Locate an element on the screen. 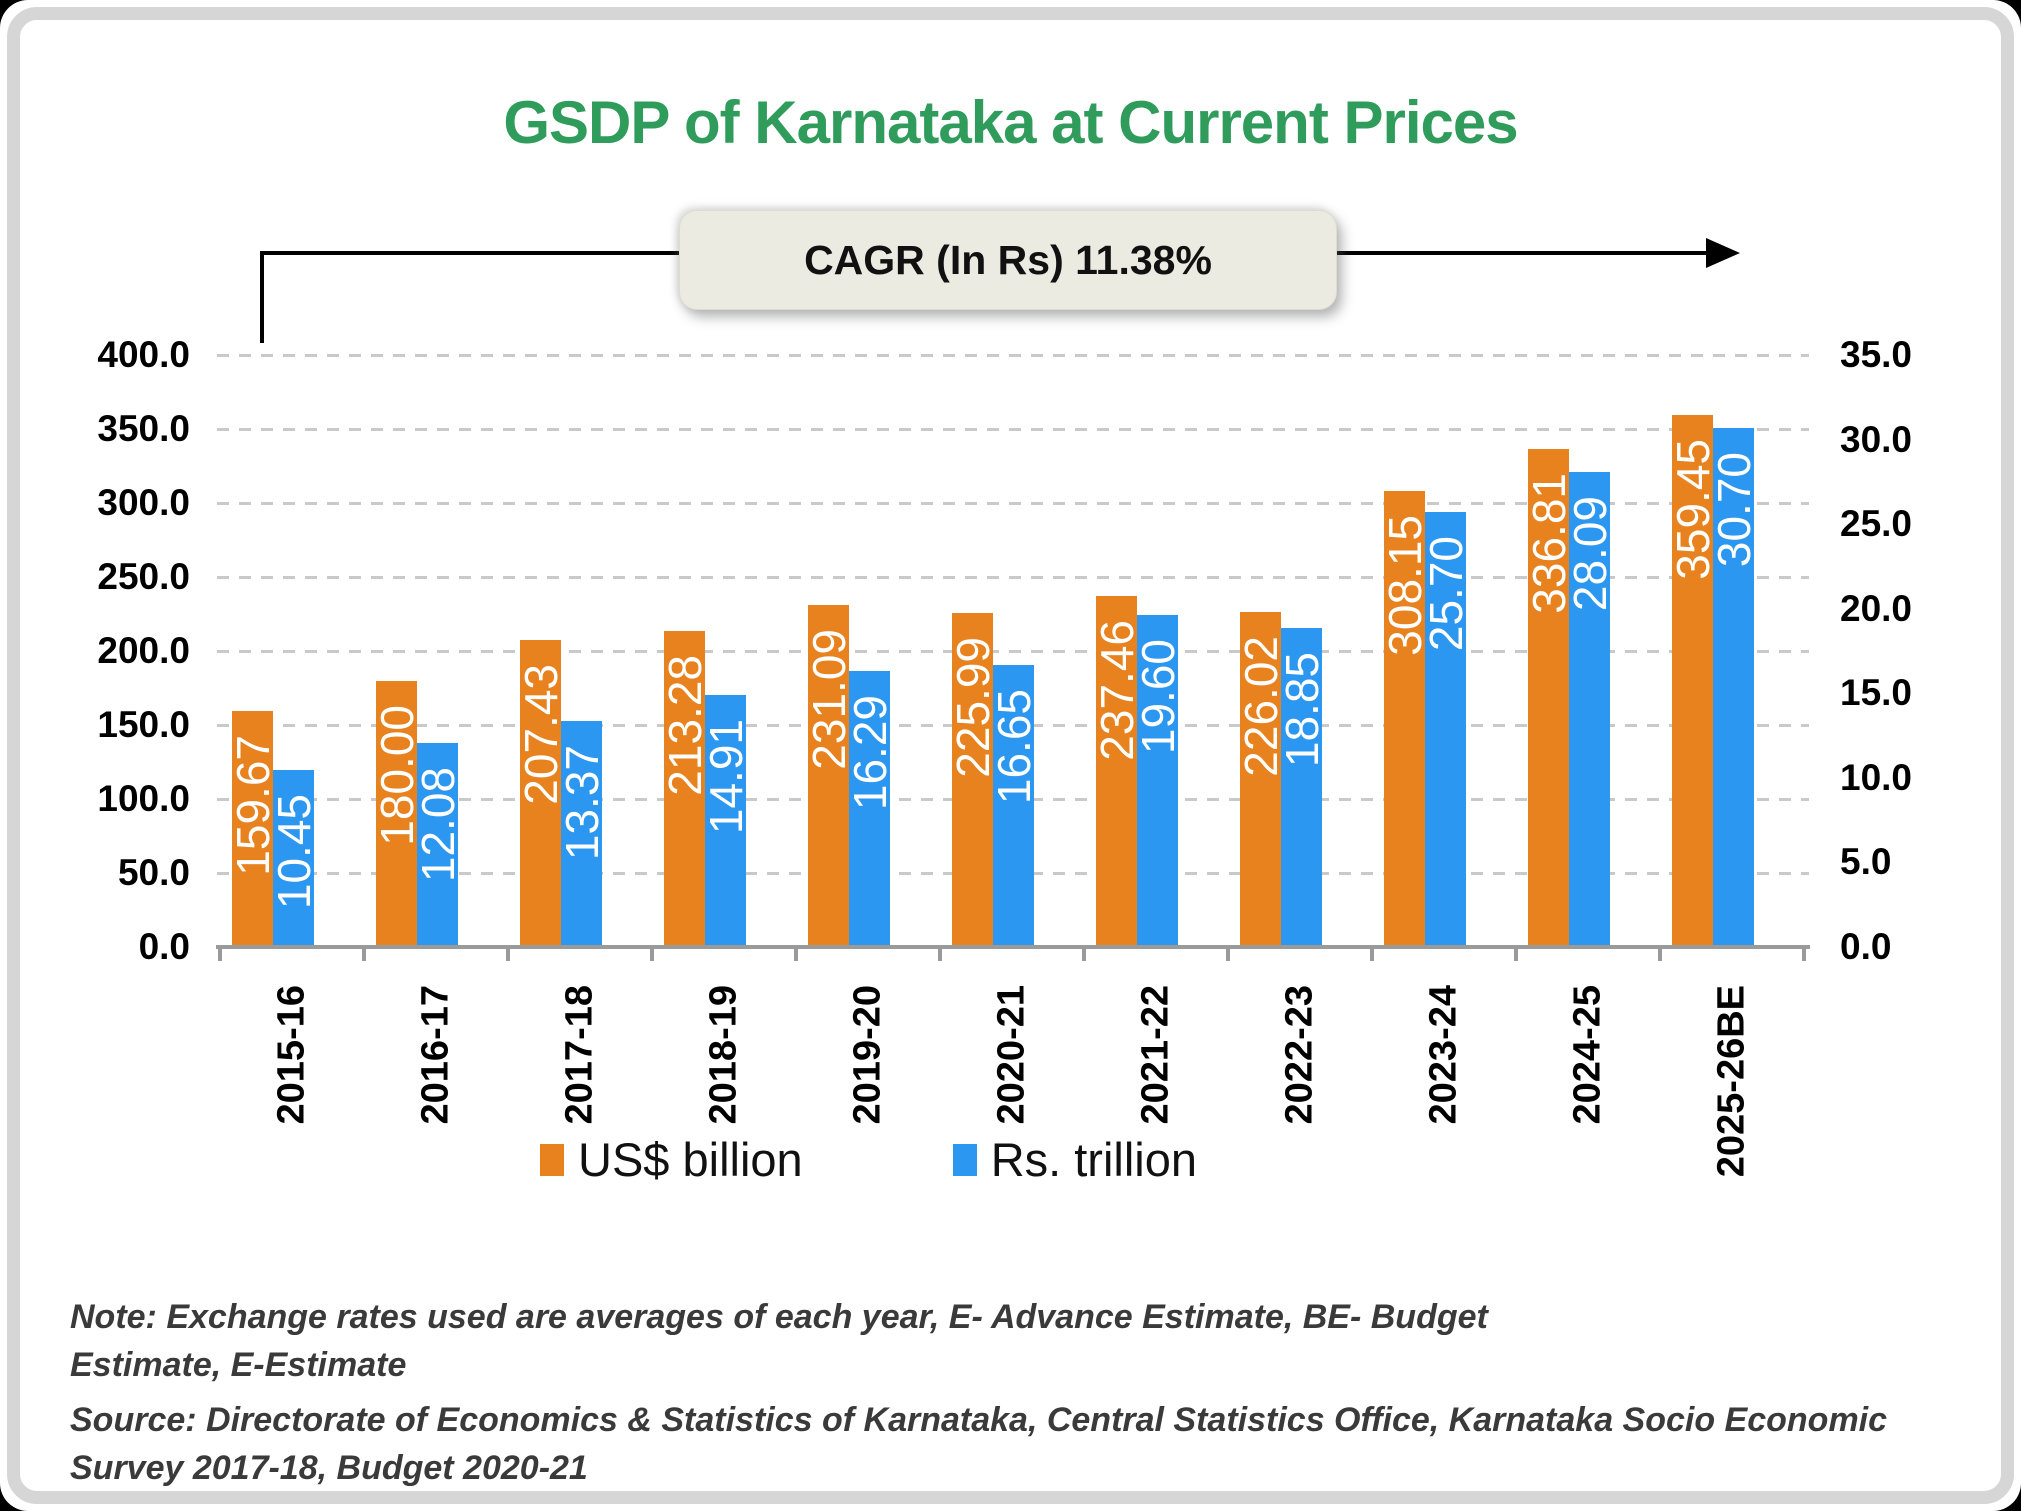  bar-rs-trillion: 28.09 is located at coordinates (1590, 709).